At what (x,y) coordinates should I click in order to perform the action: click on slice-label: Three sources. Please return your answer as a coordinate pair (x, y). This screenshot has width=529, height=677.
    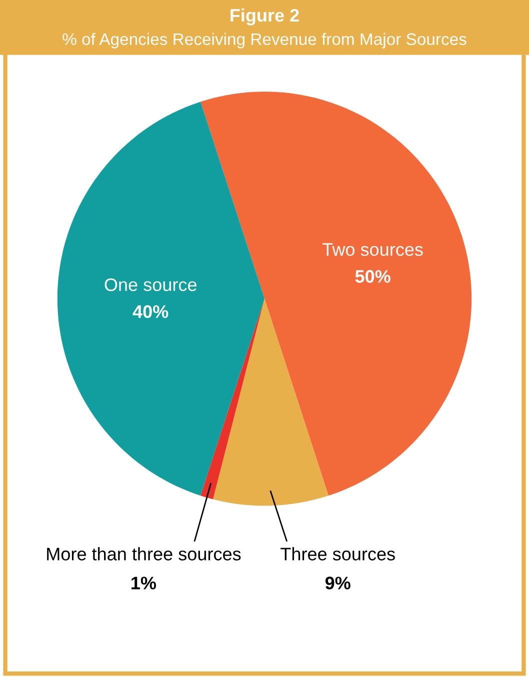
    Looking at the image, I should click on (337, 553).